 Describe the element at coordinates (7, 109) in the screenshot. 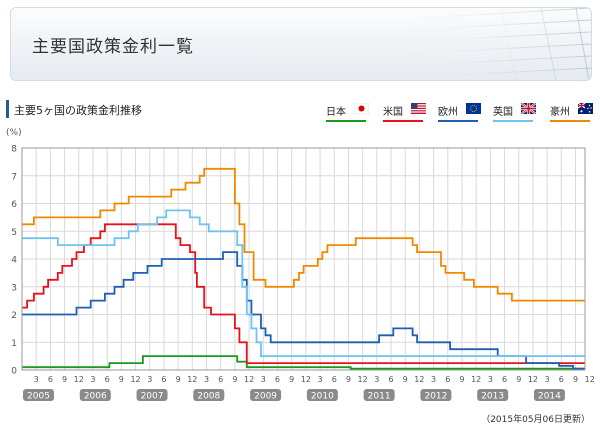

I see `section-marker` at that location.